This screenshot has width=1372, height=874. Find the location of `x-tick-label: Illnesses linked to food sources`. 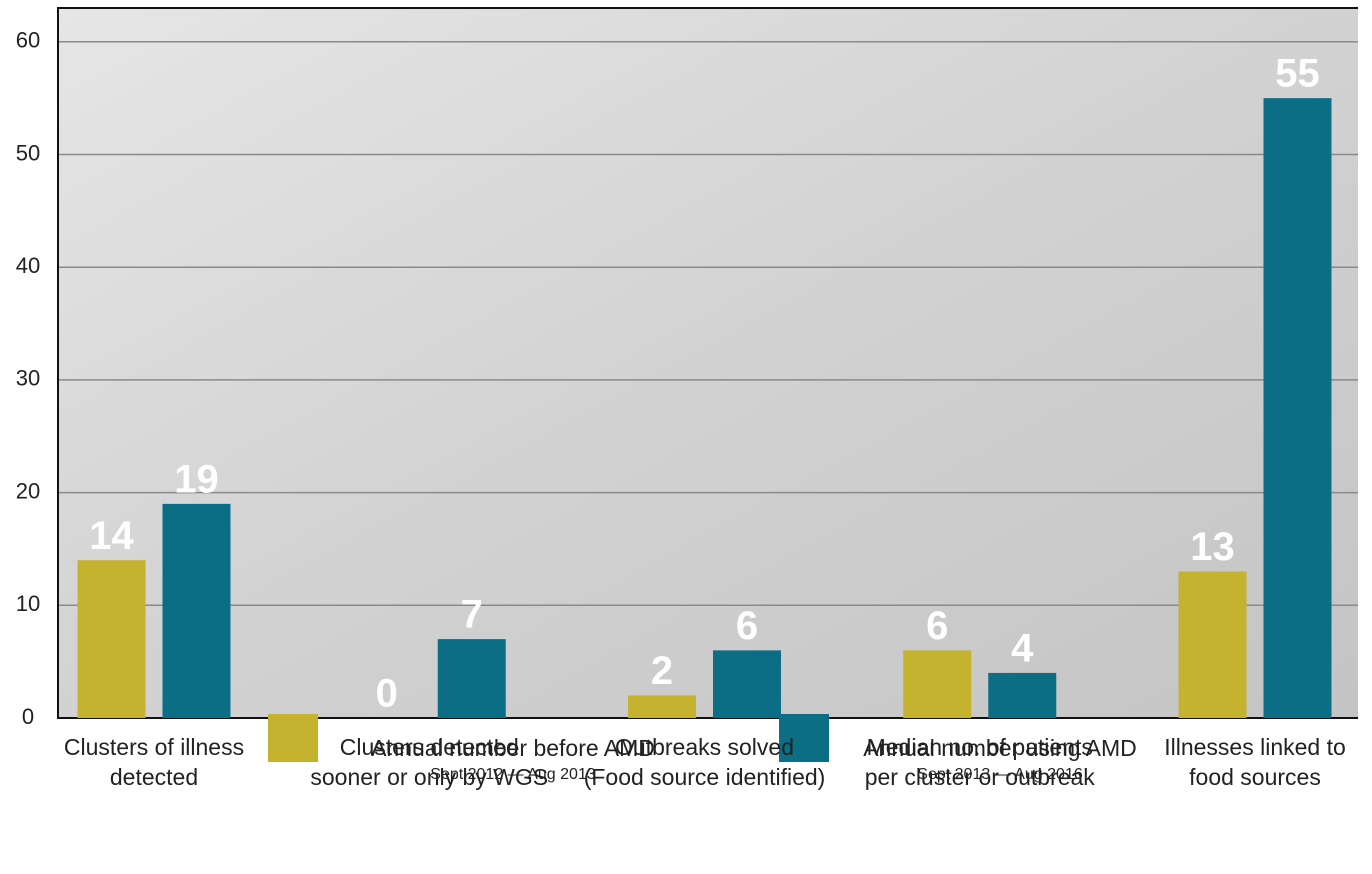

x-tick-label: Illnesses linked to food sources is located at coordinates (1255, 762).